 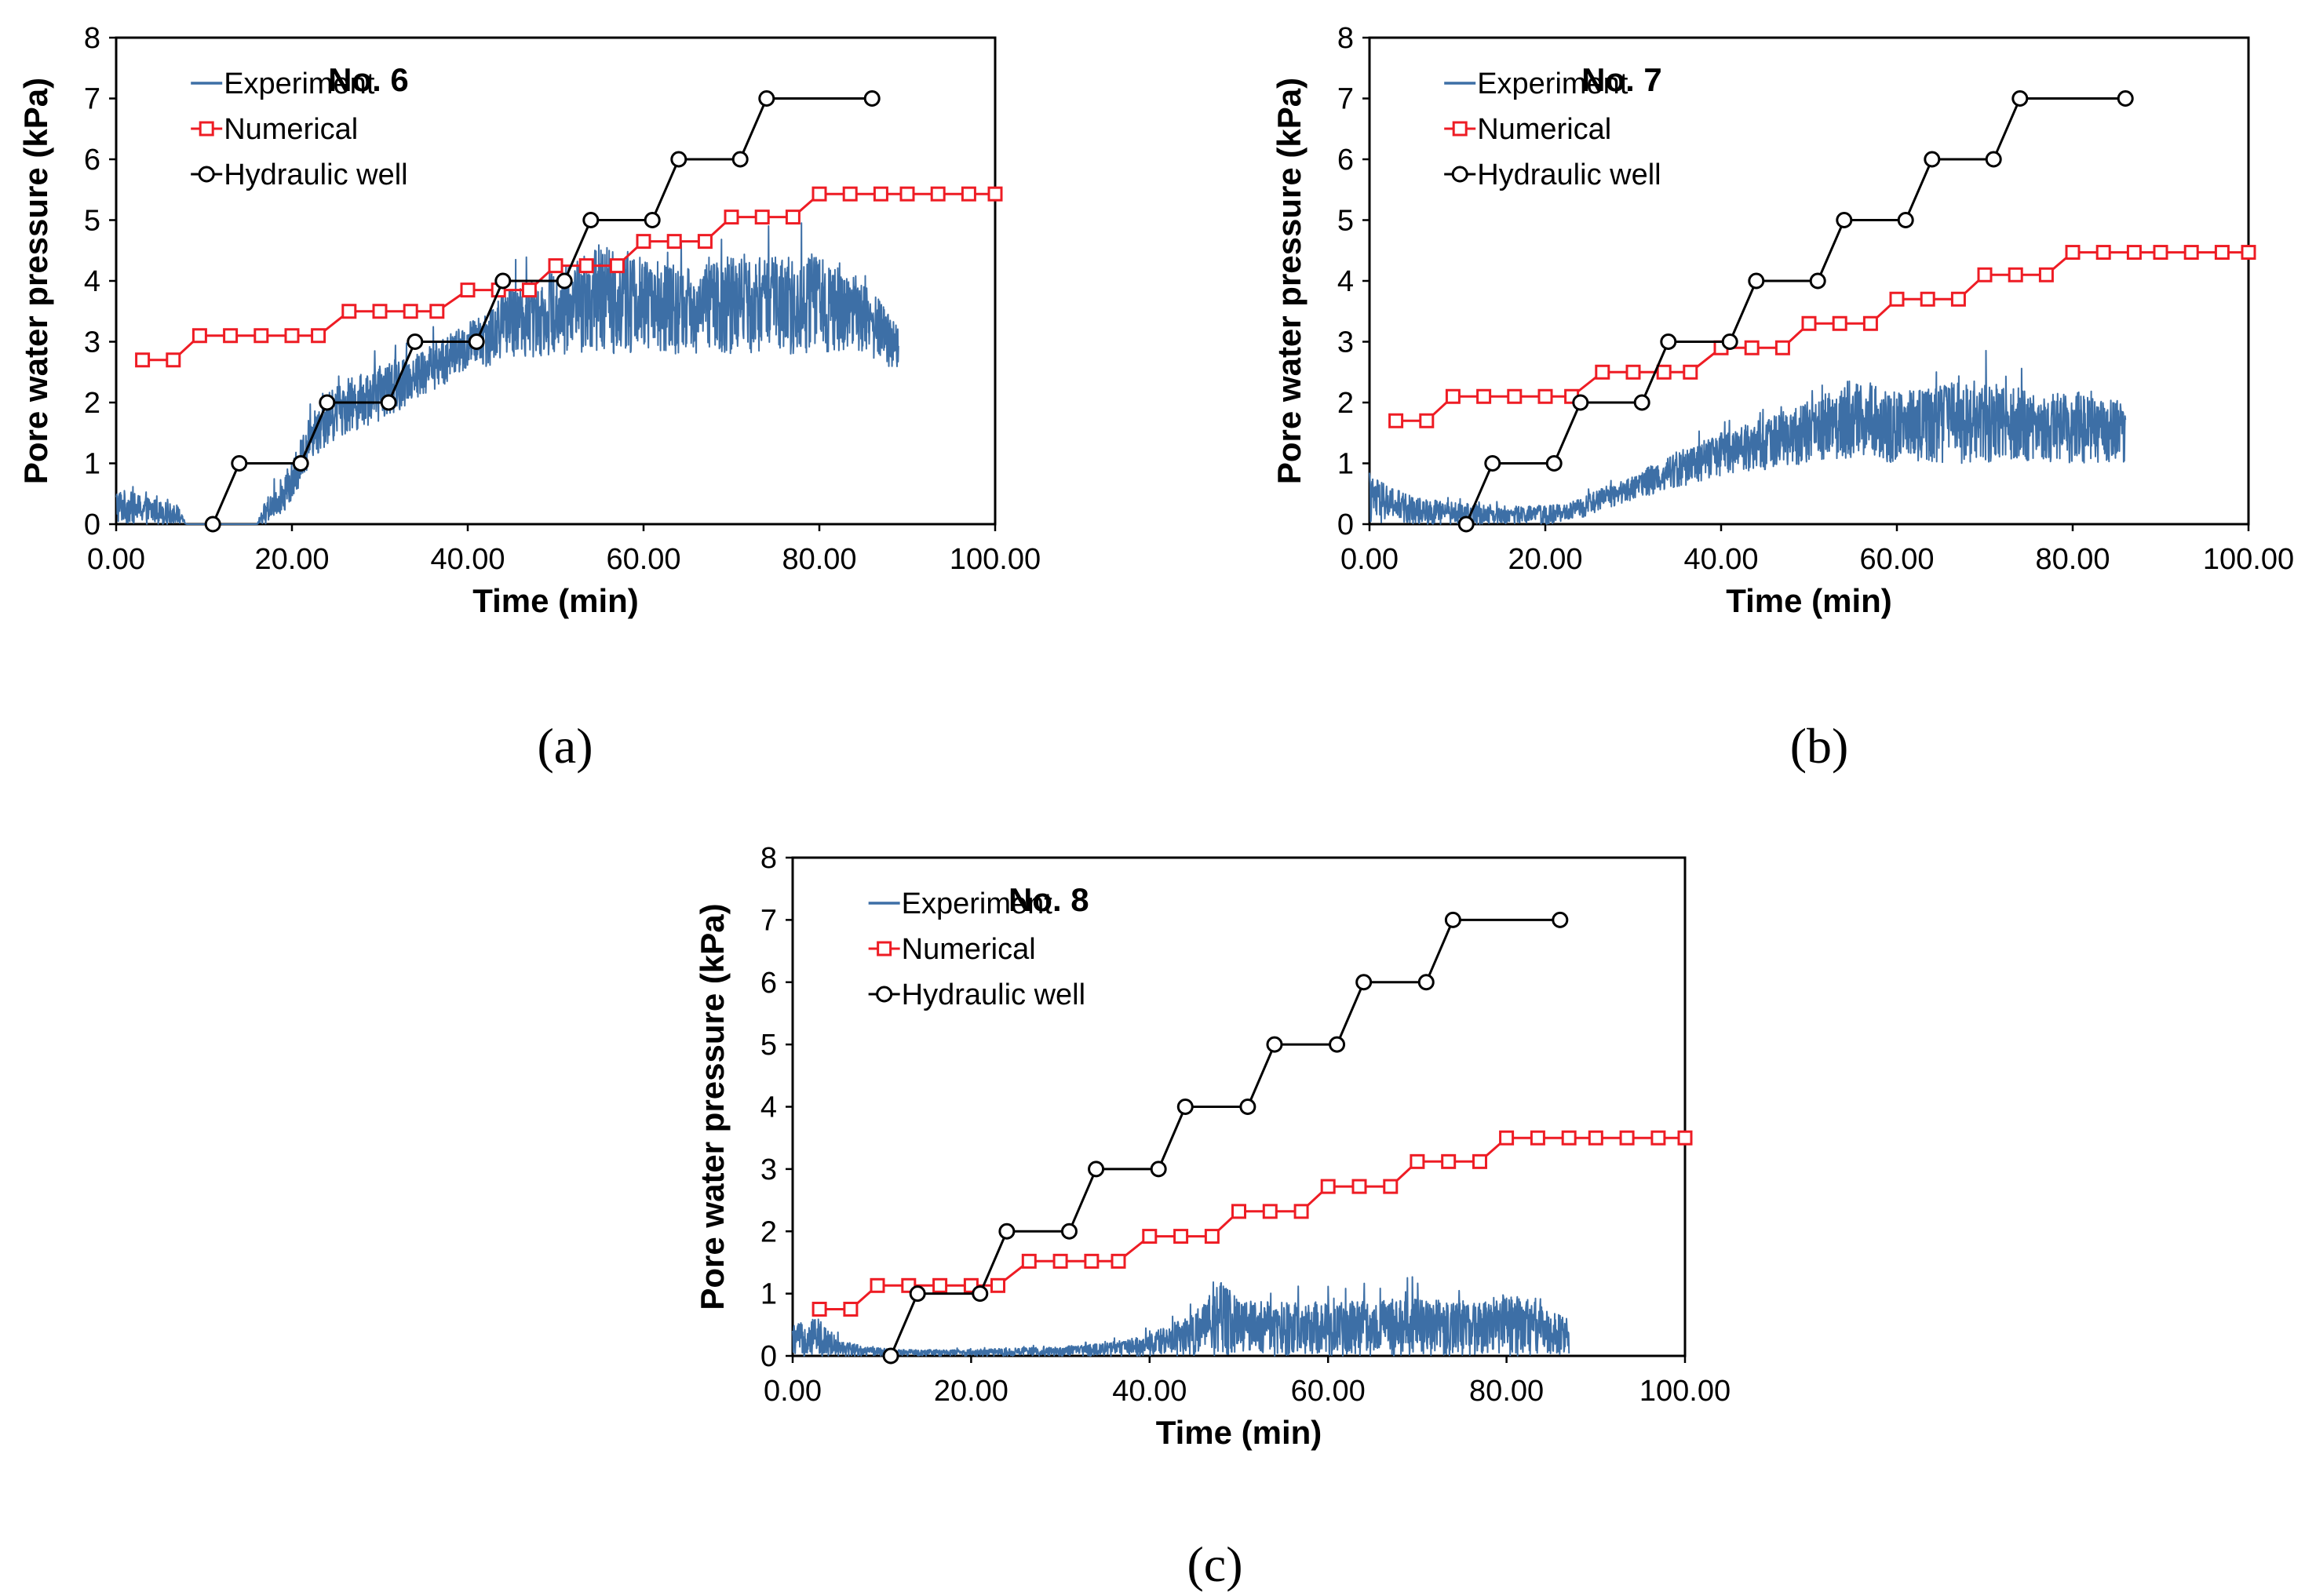 I want to click on x-axis-label: Time (min), so click(x=1809, y=600).